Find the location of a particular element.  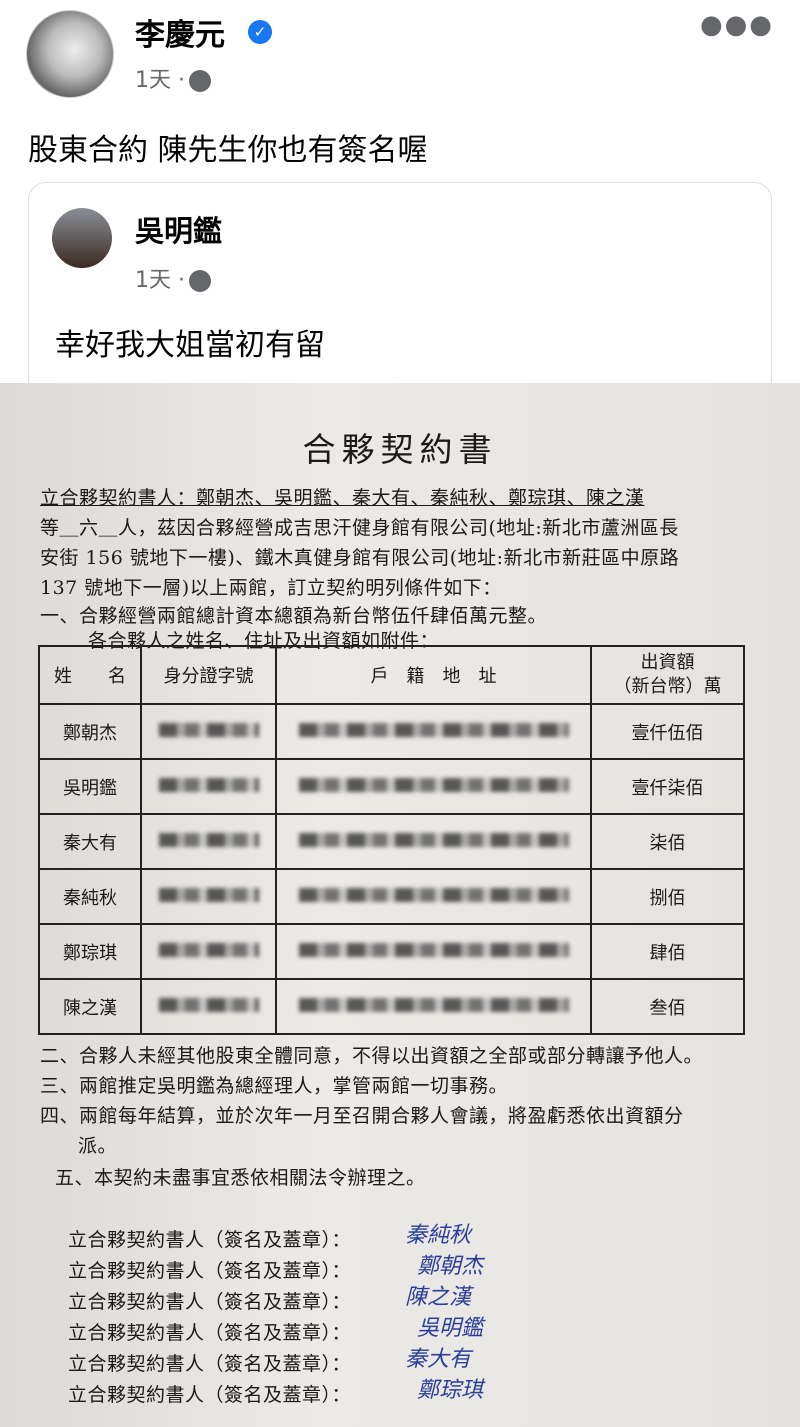

partner-amount: 柒佰 is located at coordinates (667, 841).